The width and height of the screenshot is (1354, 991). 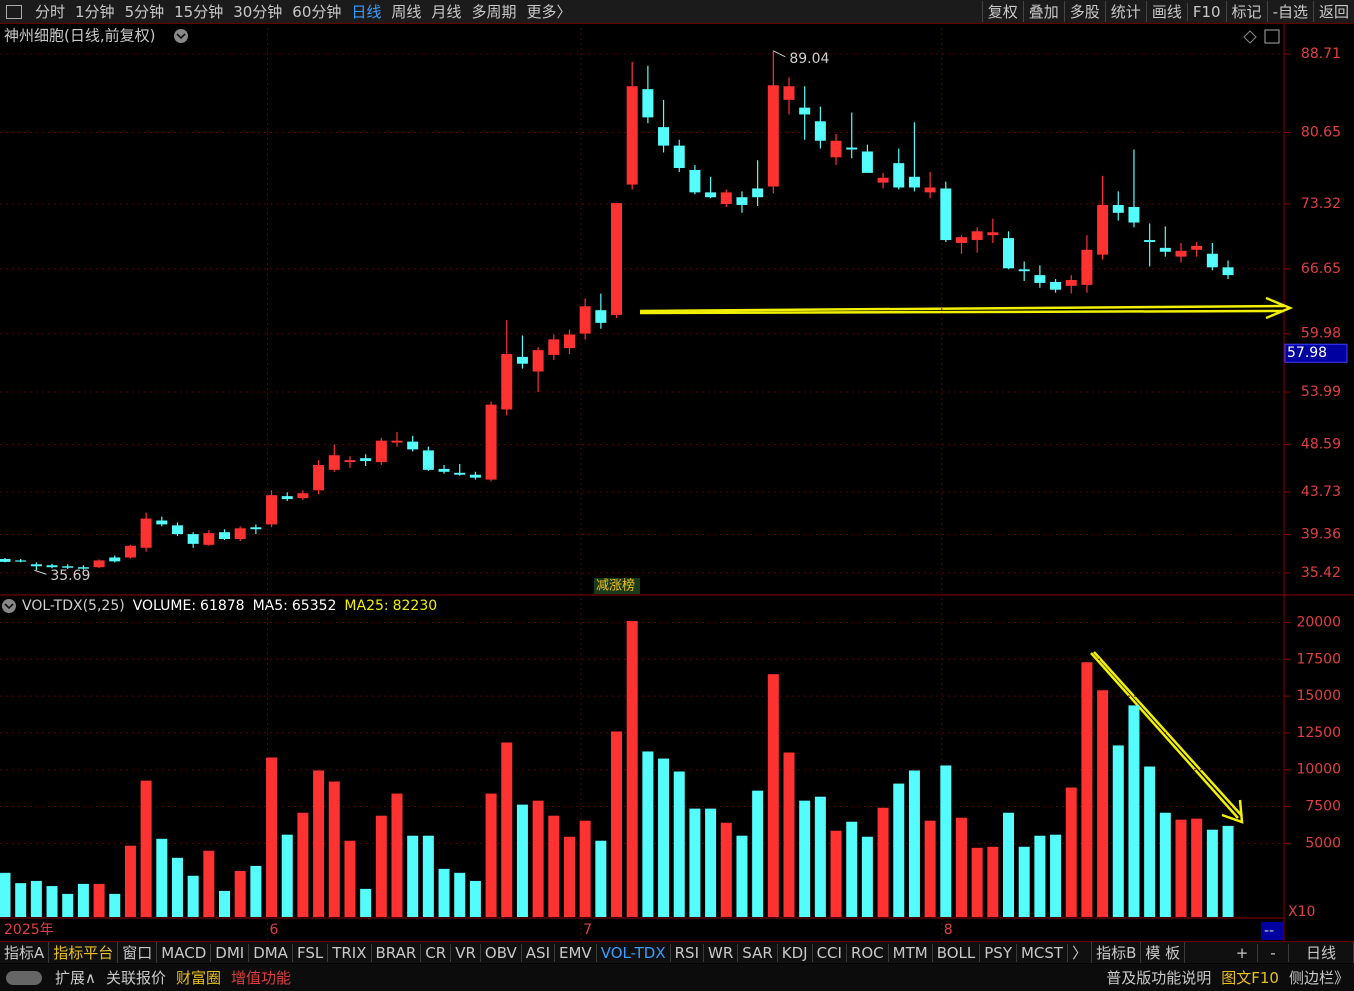 I want to click on toggle, so click(x=24, y=977).